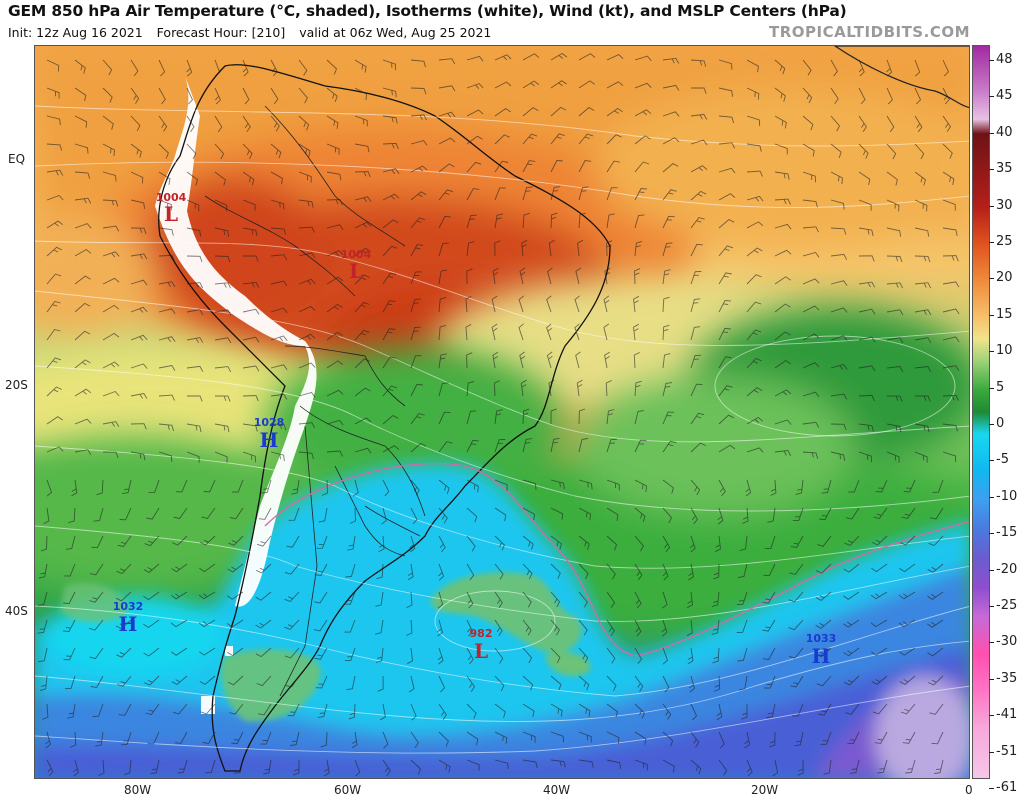 The height and width of the screenshot is (800, 1024). What do you see at coordinates (16, 385) in the screenshot?
I see `latitude-label-20s: 20S` at bounding box center [16, 385].